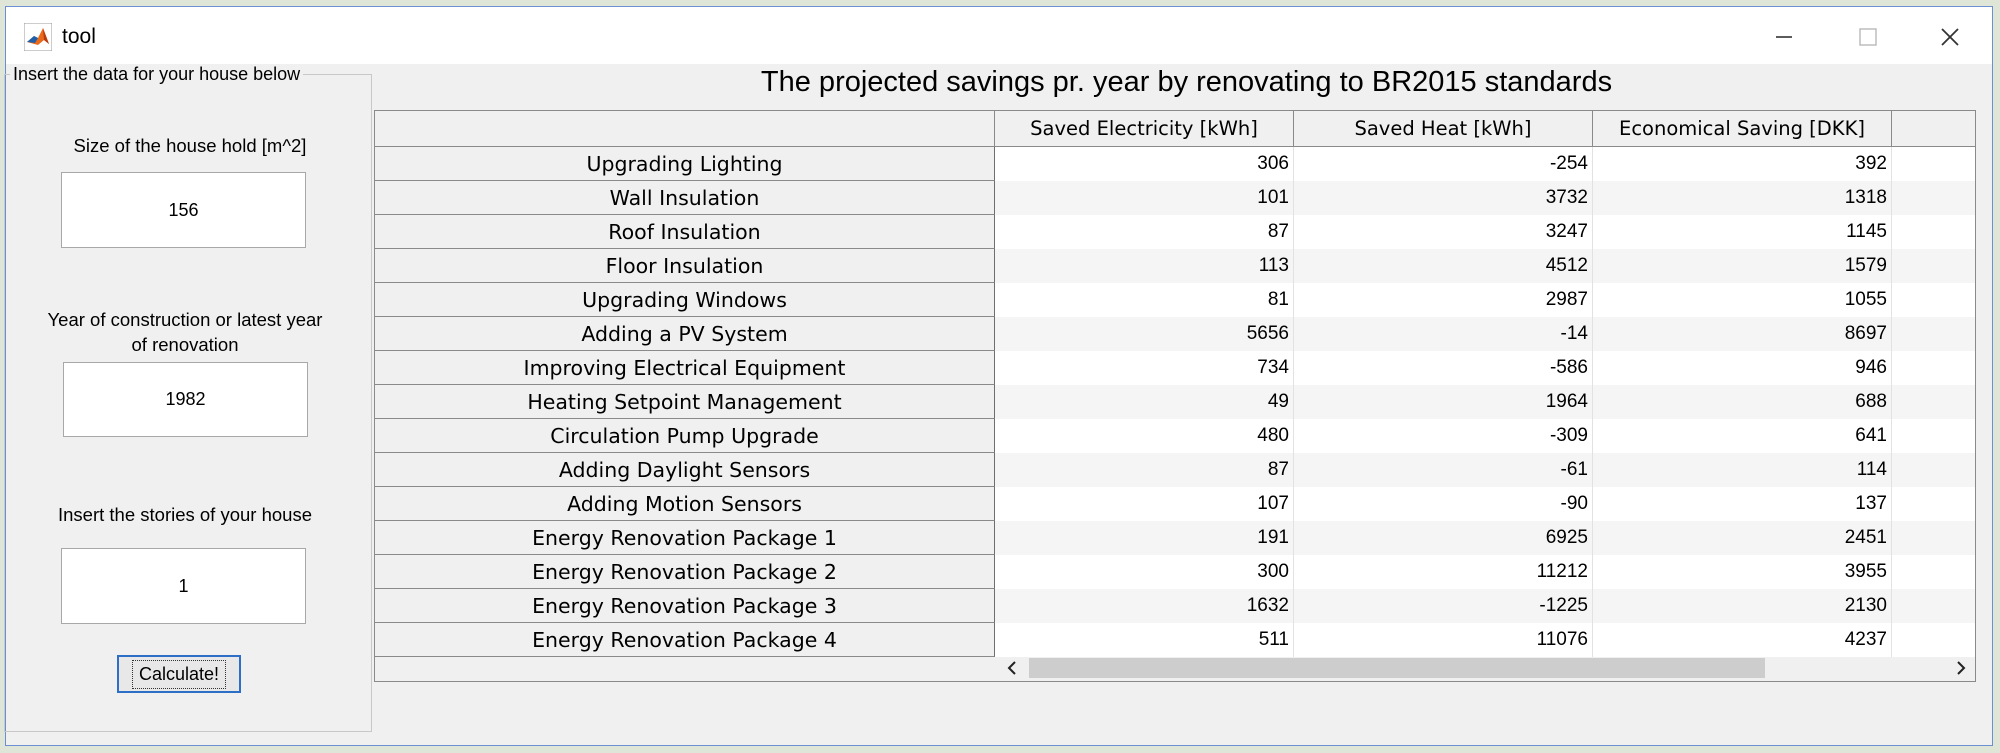 This screenshot has height=753, width=2000. Describe the element at coordinates (1443, 266) in the screenshot. I see `table-cell: 4512` at that location.